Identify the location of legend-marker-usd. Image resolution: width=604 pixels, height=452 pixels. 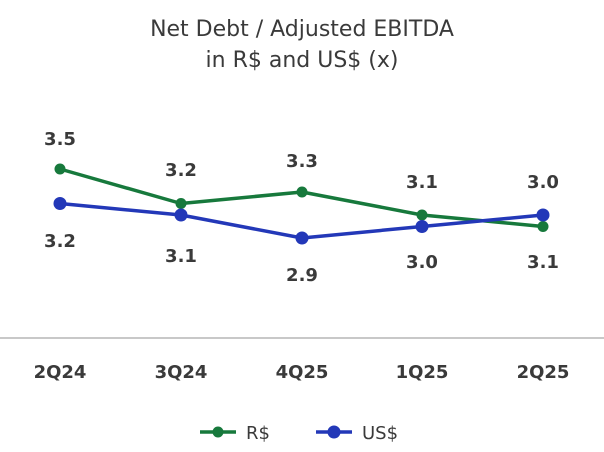
(334, 432).